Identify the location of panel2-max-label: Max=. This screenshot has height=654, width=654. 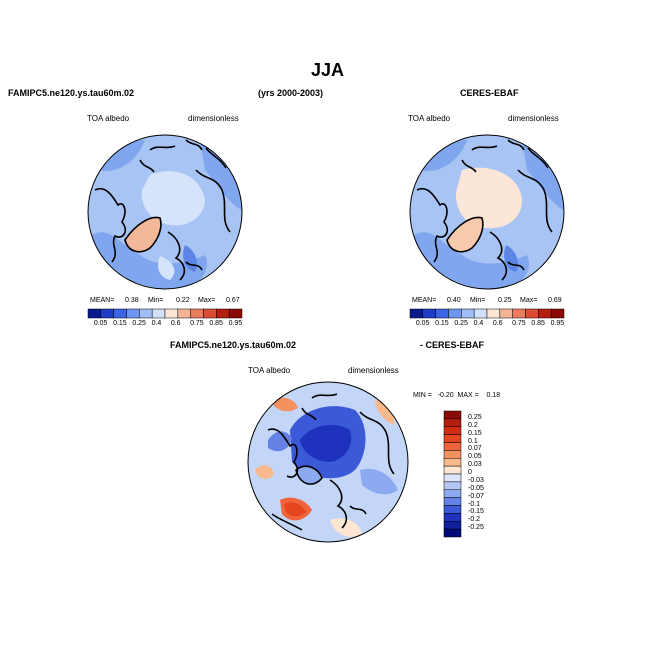
(529, 300).